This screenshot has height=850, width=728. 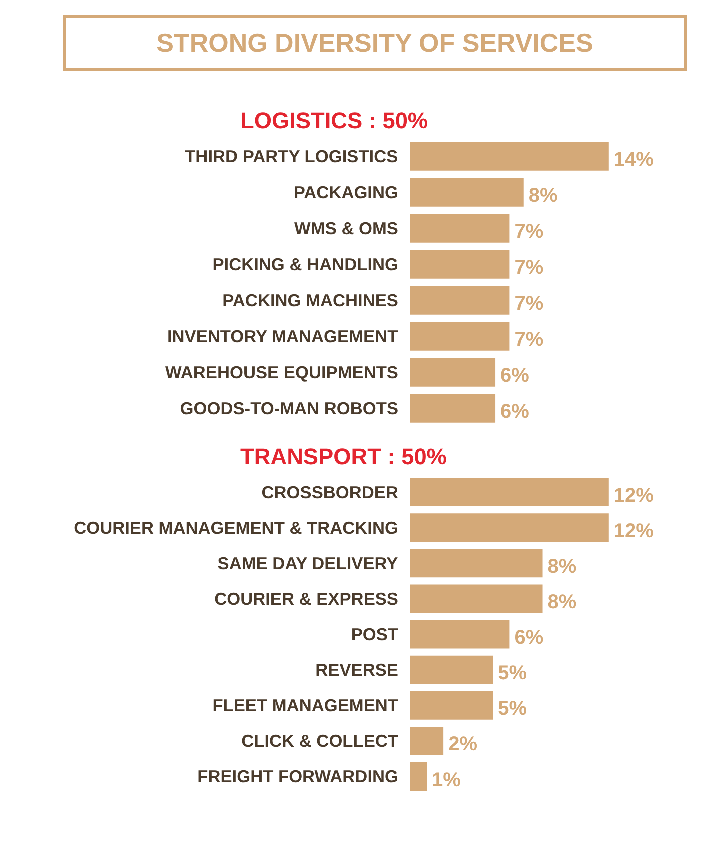 I want to click on y-tick-label: PACKING MACHINES, so click(x=310, y=300).